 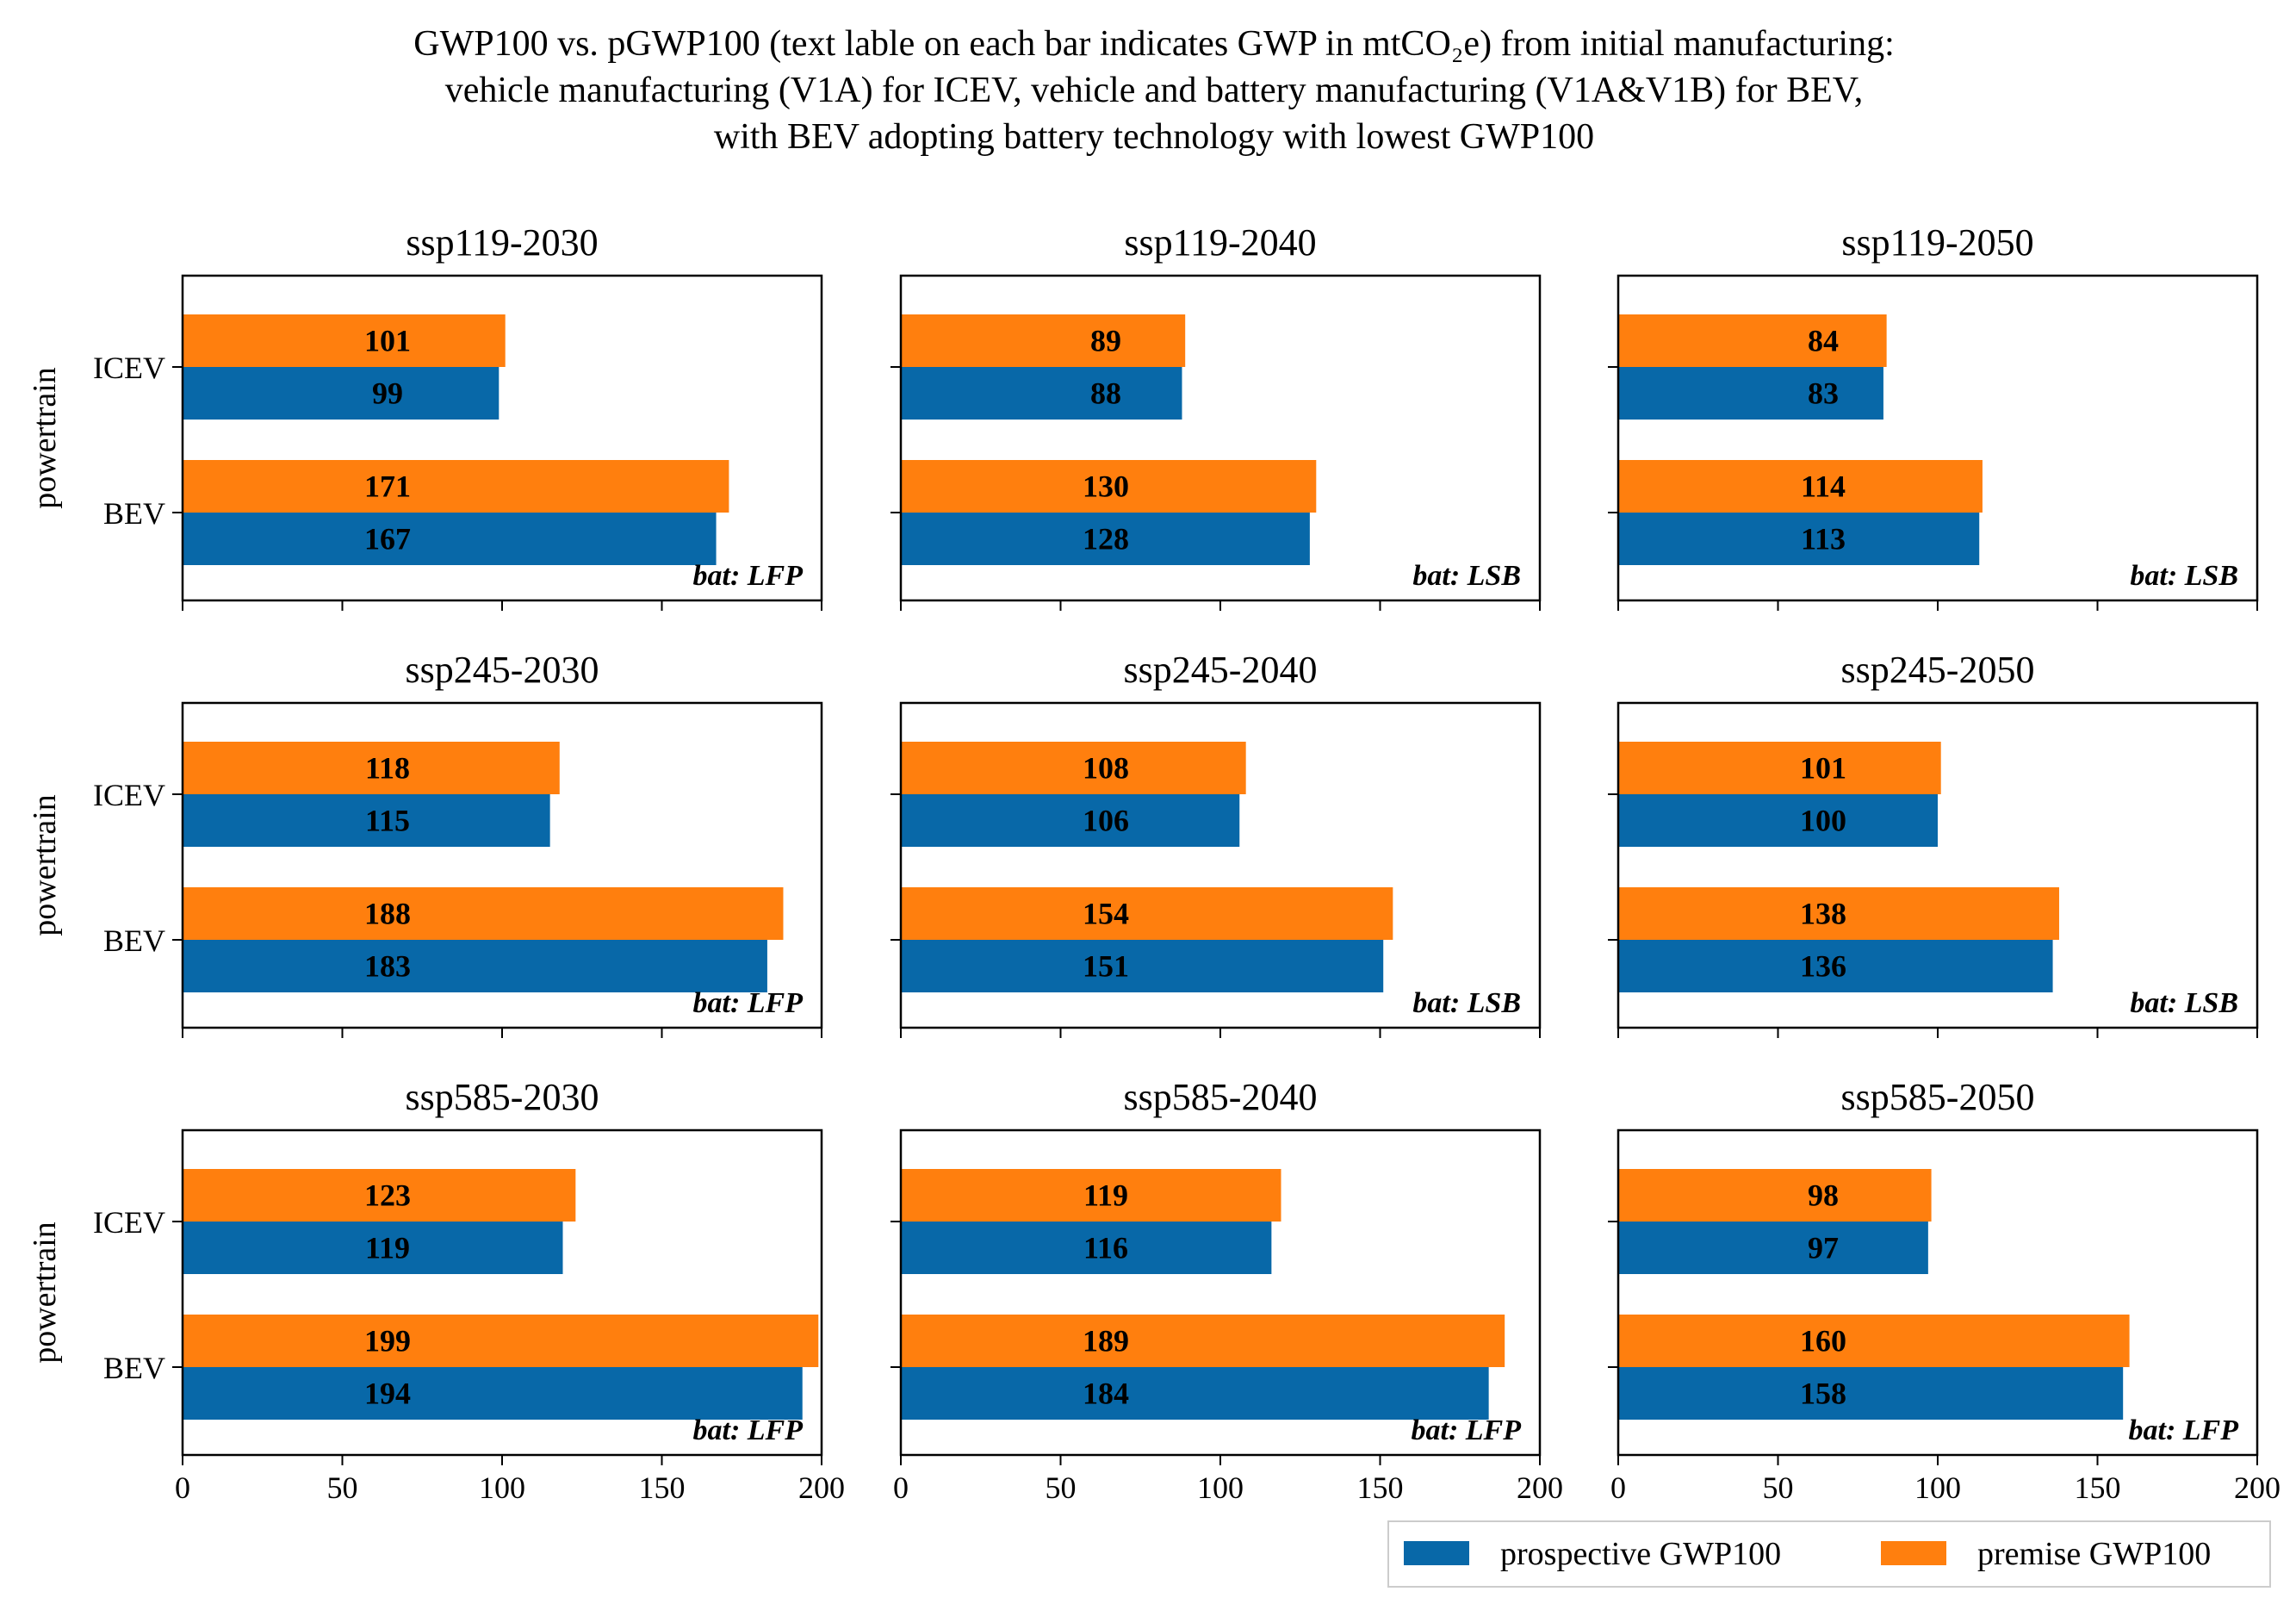 I want to click on bar-value-label: 160, so click(x=1823, y=1341).